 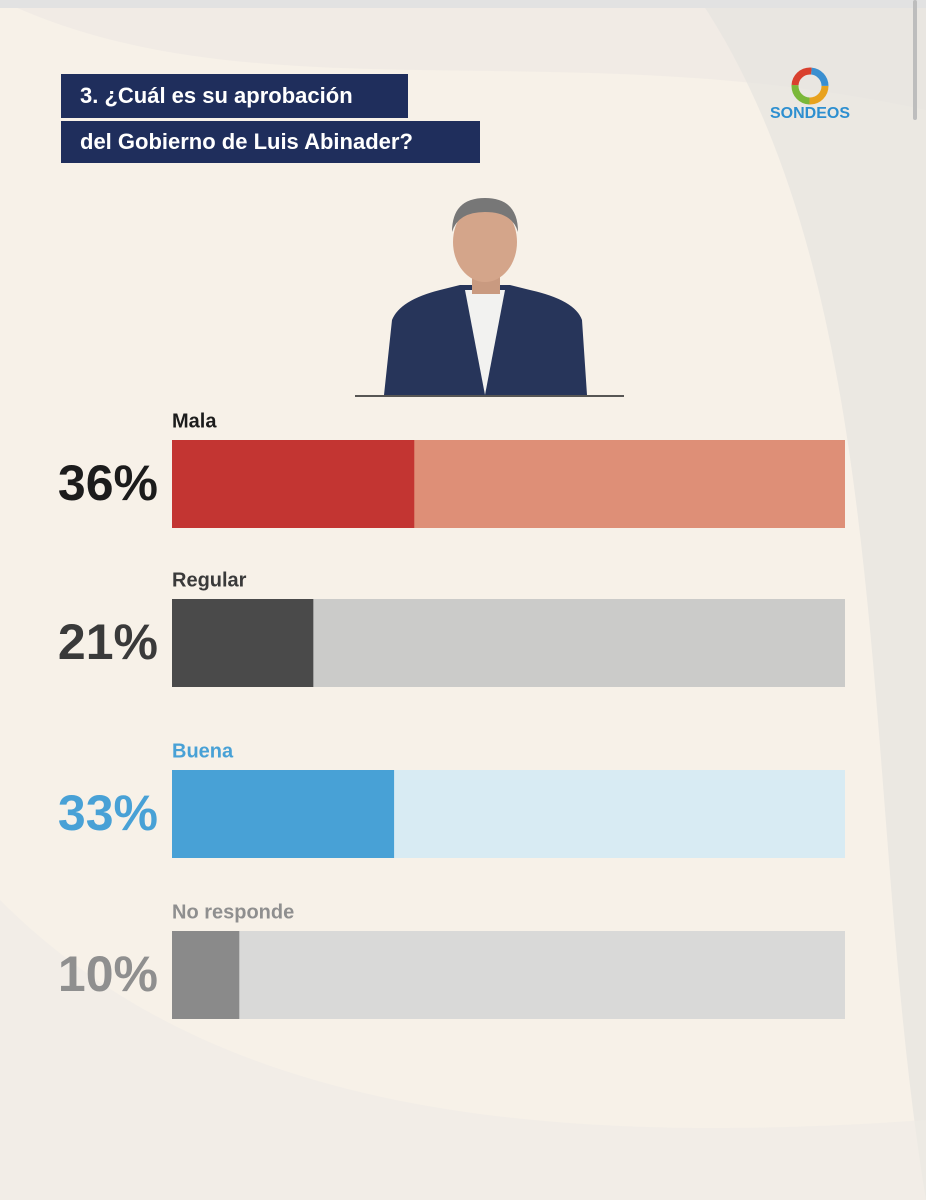 I want to click on logo-text: SONDEOS, so click(x=810, y=113).